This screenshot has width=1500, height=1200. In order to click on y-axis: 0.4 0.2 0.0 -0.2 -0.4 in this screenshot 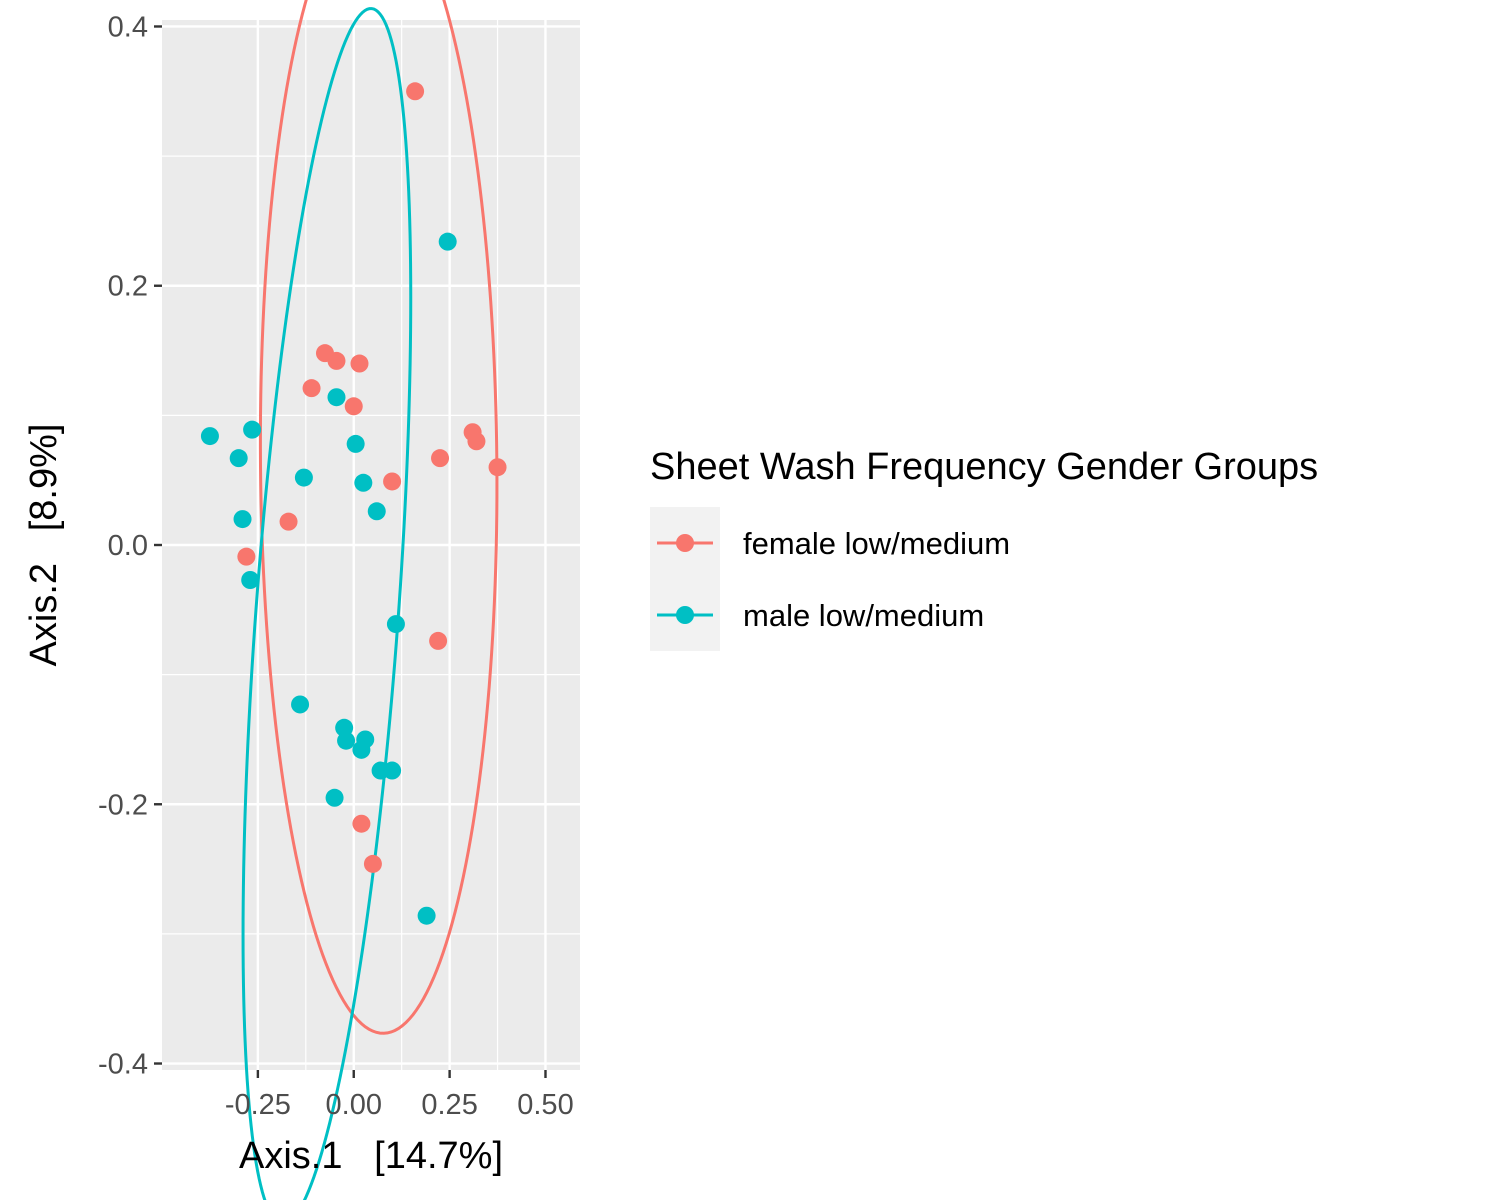, I will do `click(130, 546)`.